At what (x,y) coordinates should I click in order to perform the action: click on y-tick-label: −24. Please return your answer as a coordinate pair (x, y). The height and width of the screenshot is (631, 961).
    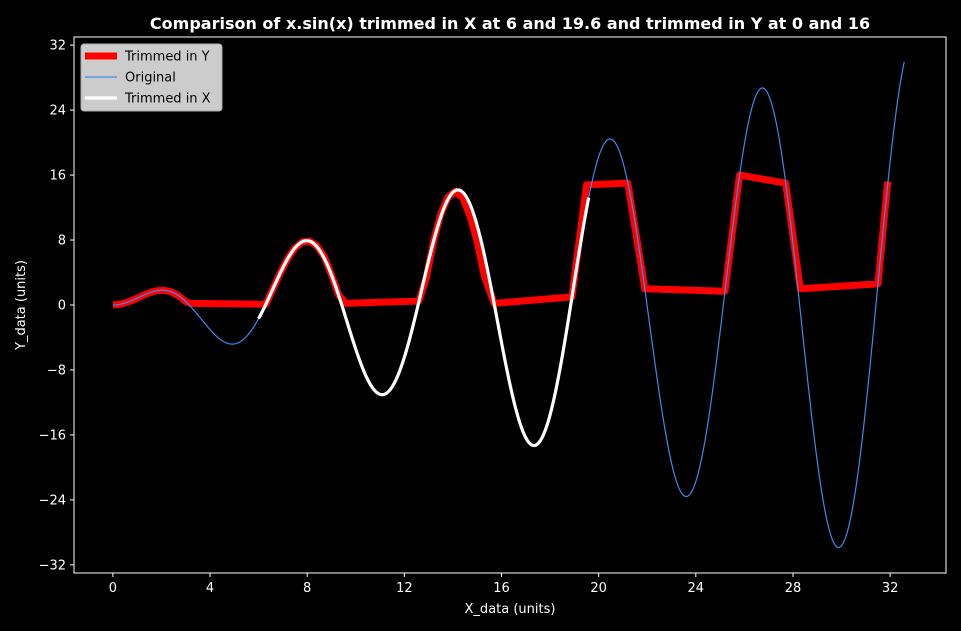
    Looking at the image, I should click on (52, 500).